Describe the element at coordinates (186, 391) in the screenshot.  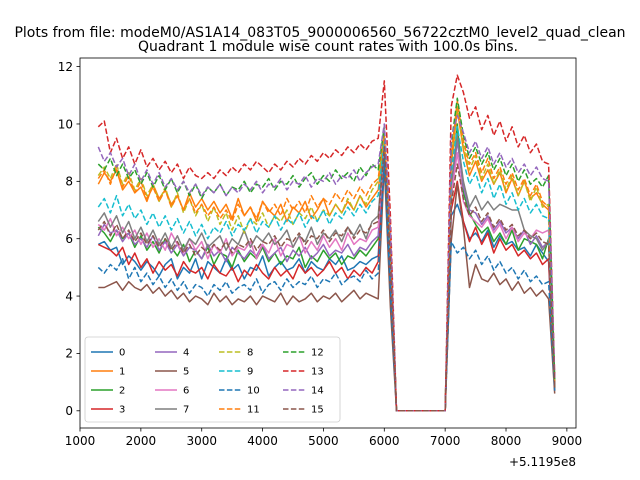
I see `legend-label-6: 6` at that location.